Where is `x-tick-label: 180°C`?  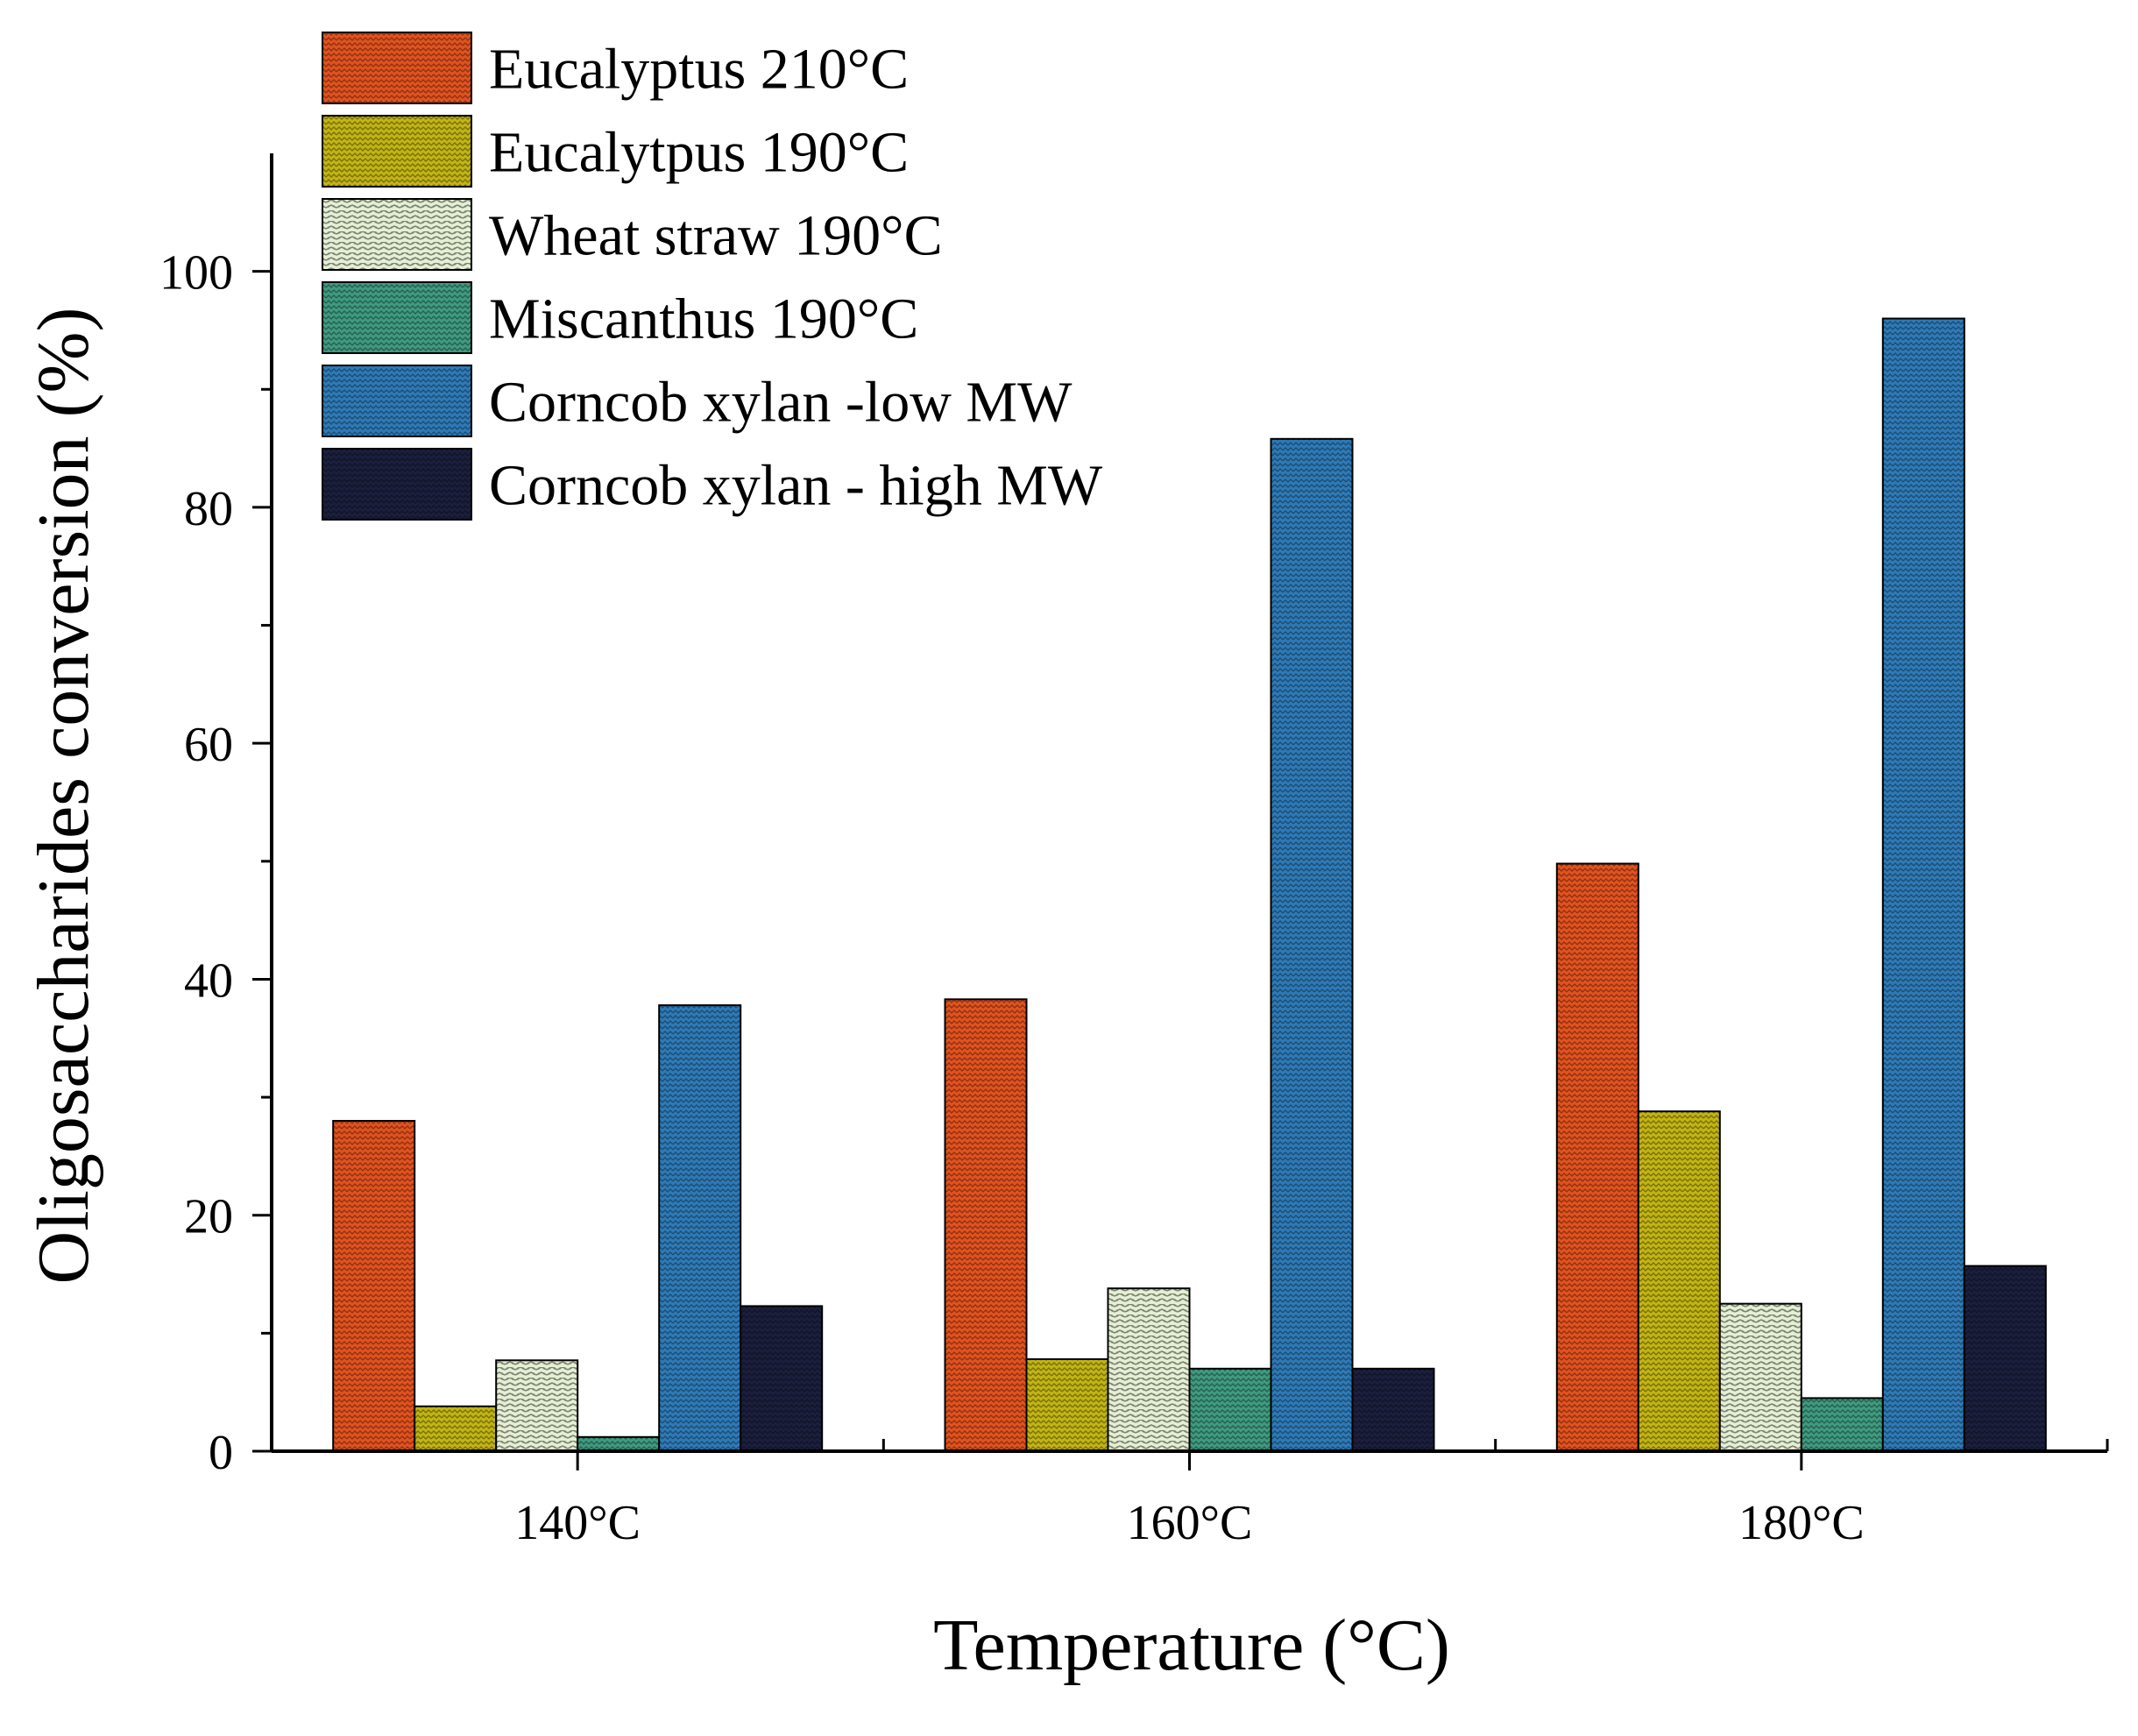
x-tick-label: 180°C is located at coordinates (1801, 1523).